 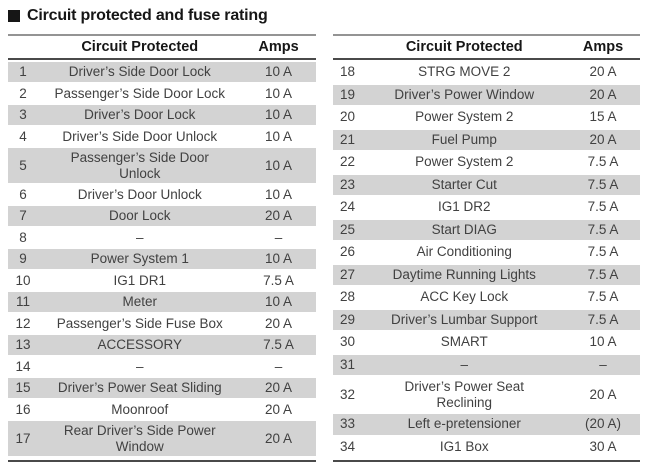 I want to click on table-row: 26 Air Conditioning 7.5 A, so click(x=487, y=252).